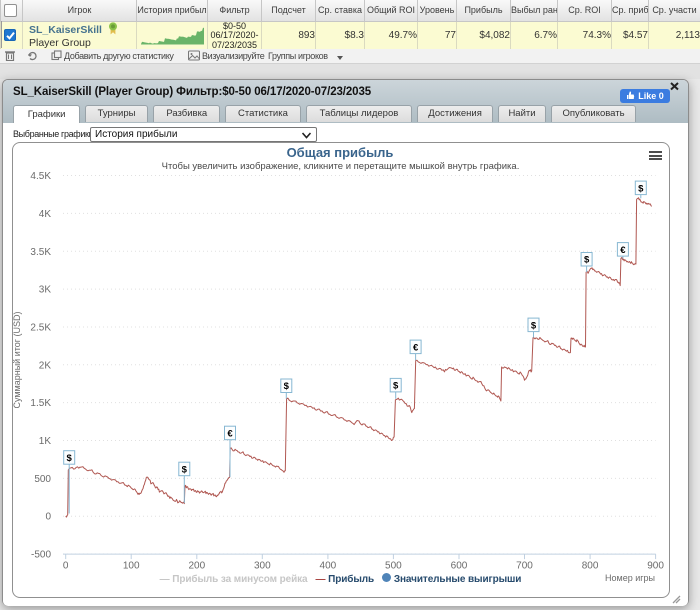 This screenshot has width=700, height=610. I want to click on svg-text: -500, so click(41, 555).